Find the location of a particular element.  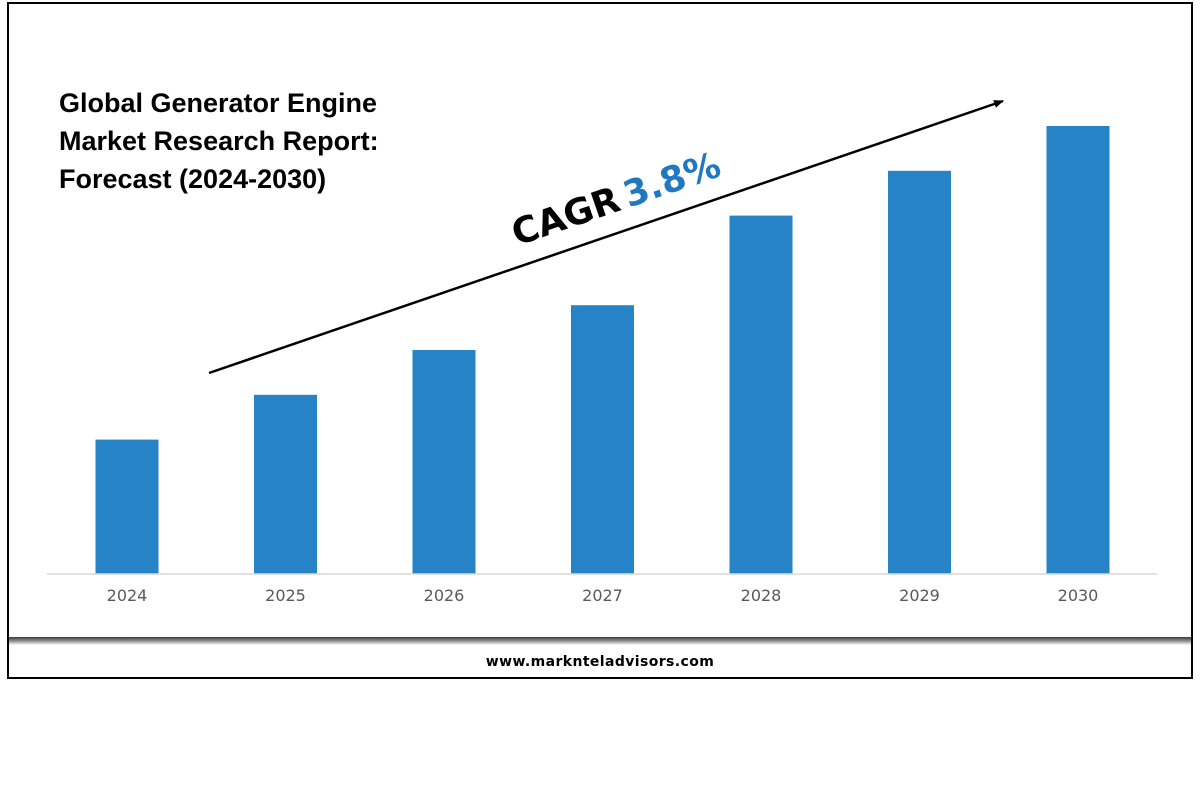

footer-website: www.marknteladvisors.com is located at coordinates (600, 662).